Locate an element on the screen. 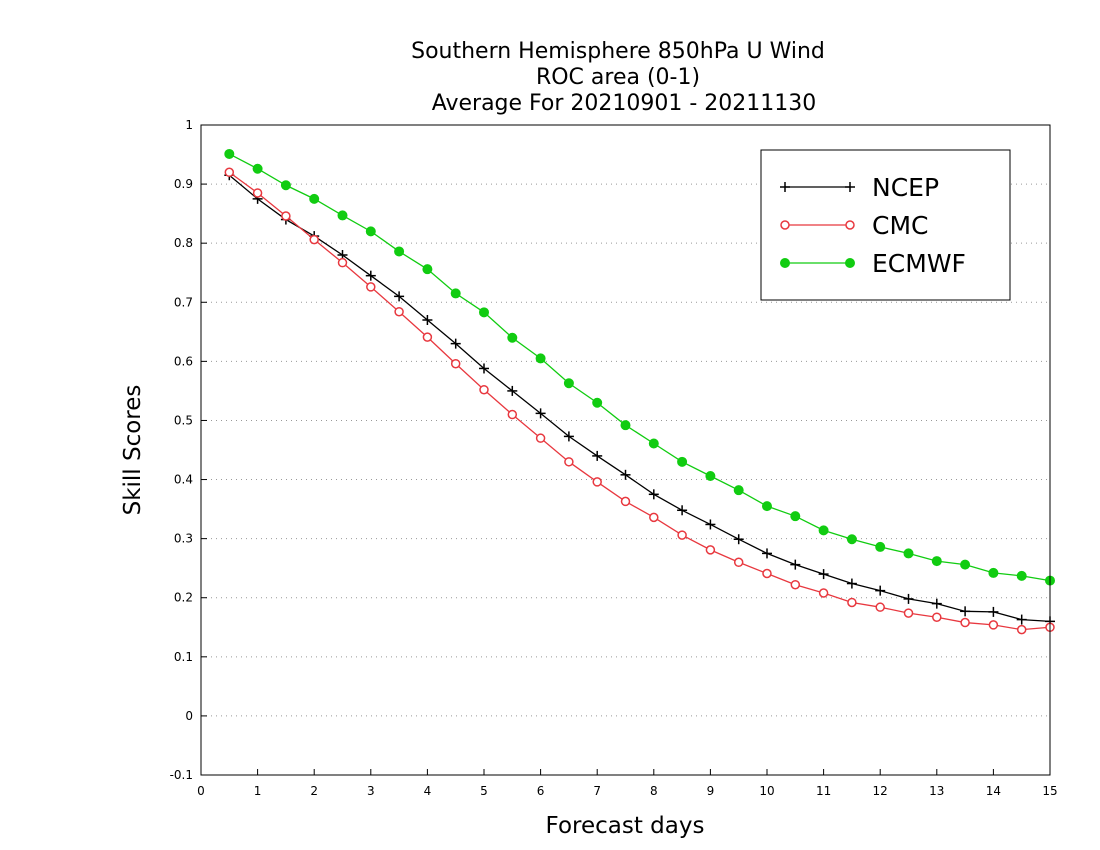 Image resolution: width=1100 pixels, height=850 pixels. x-tick-label: 2 is located at coordinates (314, 791).